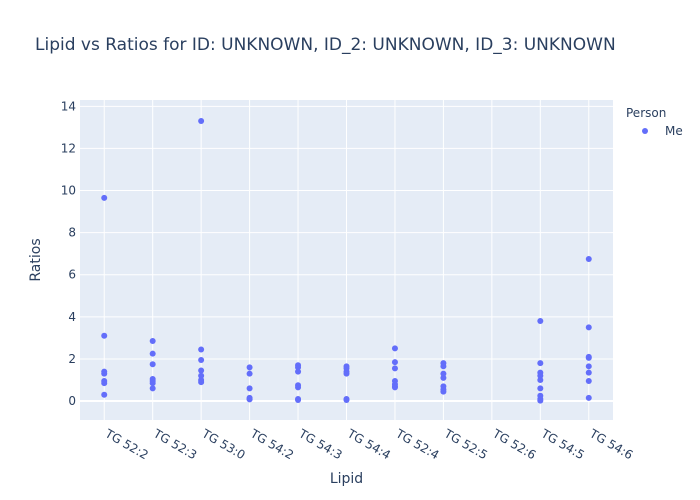 This screenshot has width=700, height=500. What do you see at coordinates (36, 259) in the screenshot?
I see `y-axis-title: Ratios` at bounding box center [36, 259].